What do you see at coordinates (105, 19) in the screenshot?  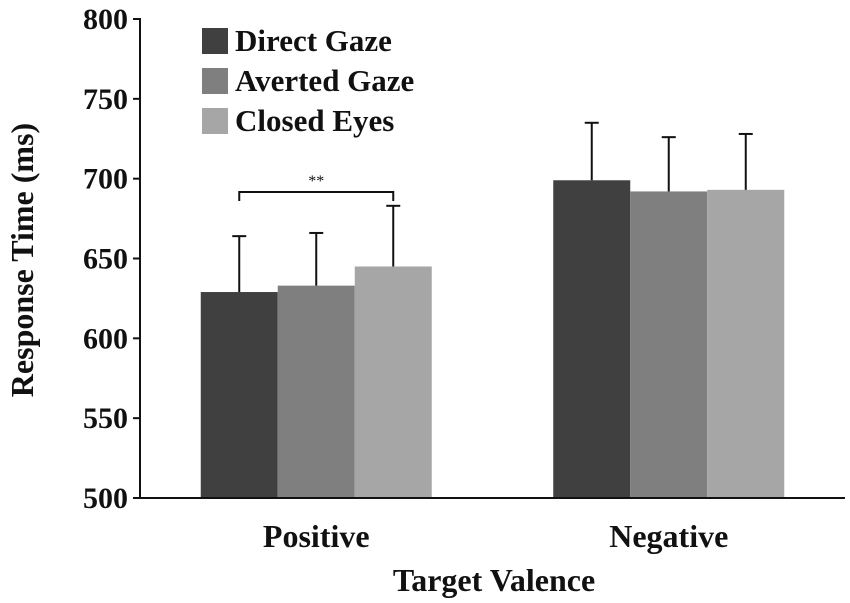 I see `y-tick-label-800: 800` at bounding box center [105, 19].